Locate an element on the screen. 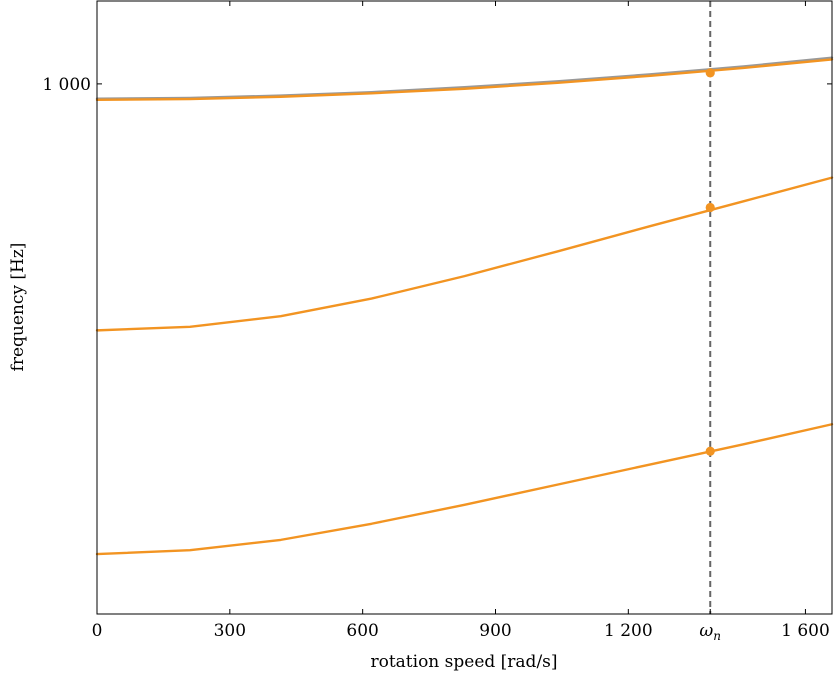 This screenshot has height=679, width=837. x-axis-label: rotation speed [rad/s] is located at coordinates (463, 662).